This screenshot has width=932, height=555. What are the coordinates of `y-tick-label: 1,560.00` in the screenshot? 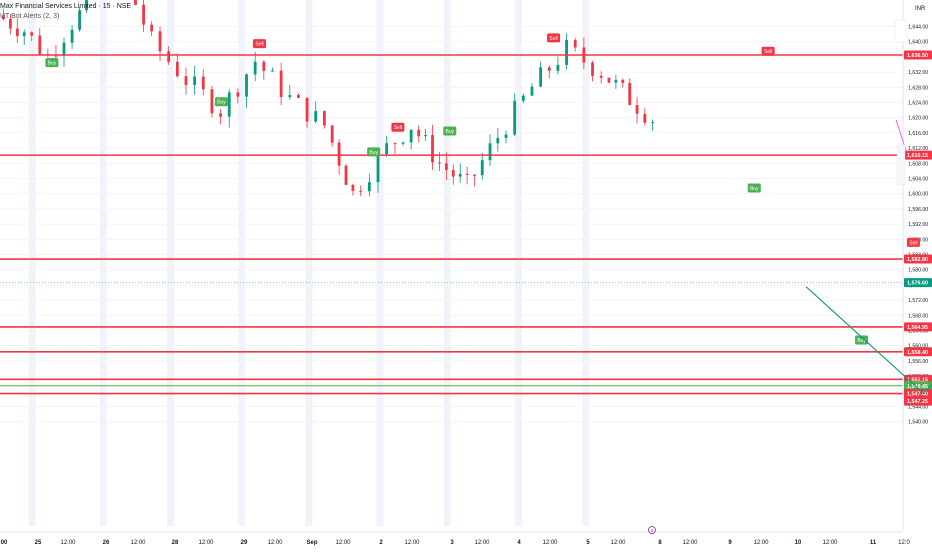 It's located at (918, 347).